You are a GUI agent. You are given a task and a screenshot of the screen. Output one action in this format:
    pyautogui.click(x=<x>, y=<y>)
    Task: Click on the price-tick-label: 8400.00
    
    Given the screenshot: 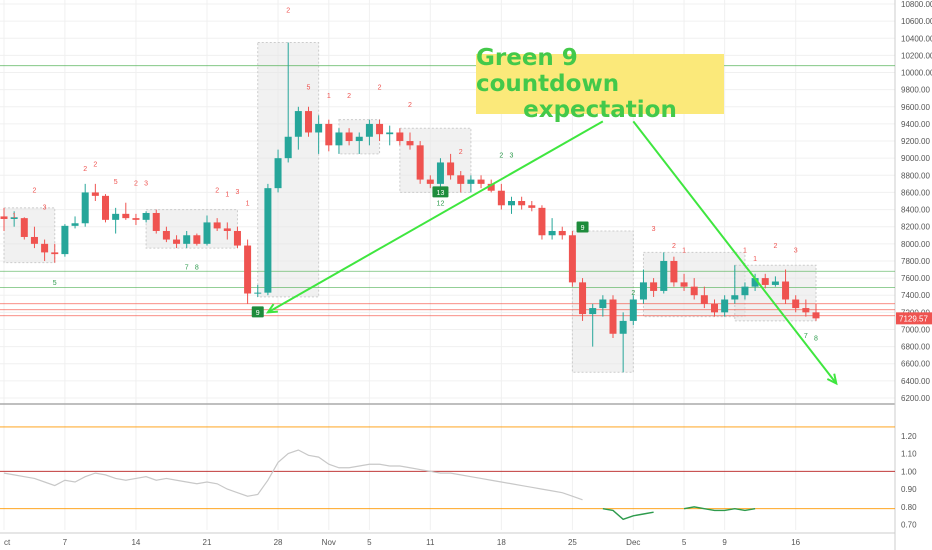 What is the action you would take?
    pyautogui.click(x=915, y=210)
    